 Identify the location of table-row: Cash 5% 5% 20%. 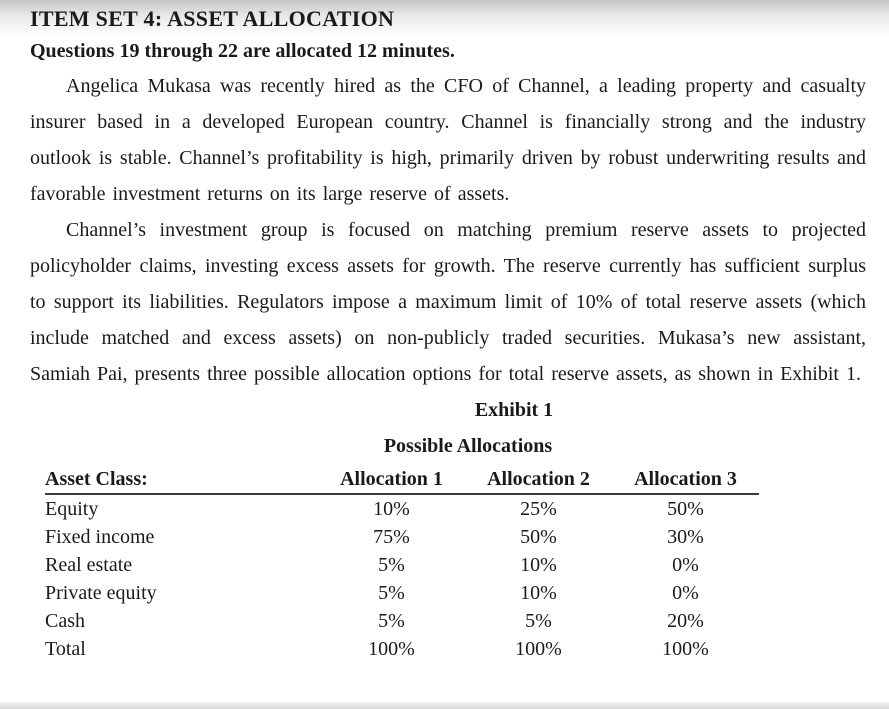
(402, 621).